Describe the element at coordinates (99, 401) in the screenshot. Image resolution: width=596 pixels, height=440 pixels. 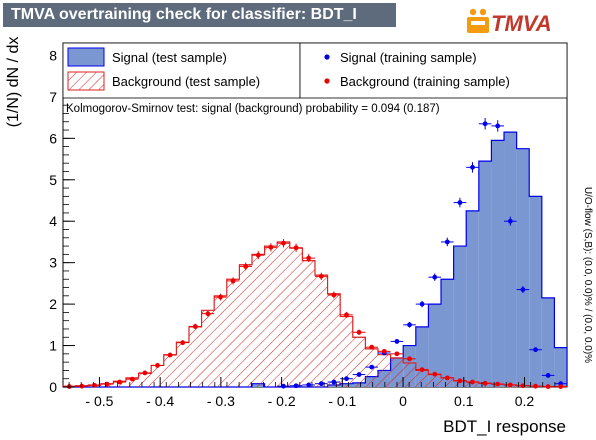
I see `x-tick-label: - 0.5` at that location.